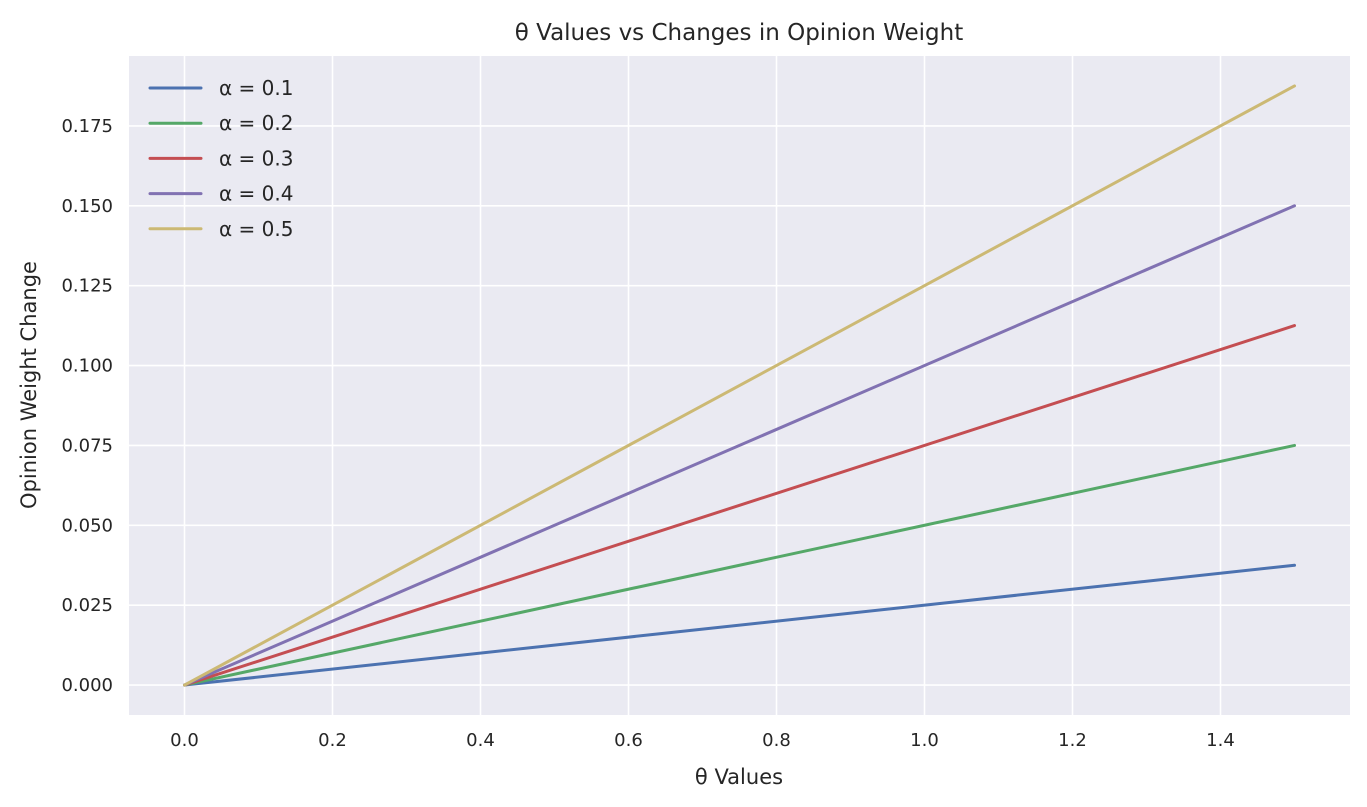 The image size is (1367, 807). Describe the element at coordinates (628, 740) in the screenshot. I see `x-tick-label: 0.6` at that location.